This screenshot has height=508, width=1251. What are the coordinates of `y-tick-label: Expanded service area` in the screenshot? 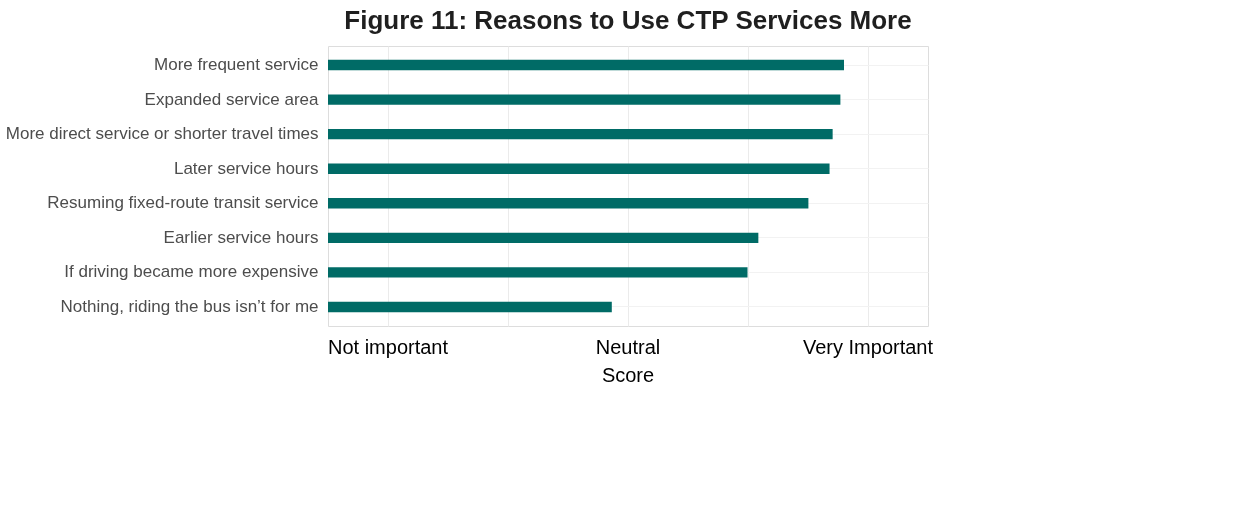 It's located at (232, 99).